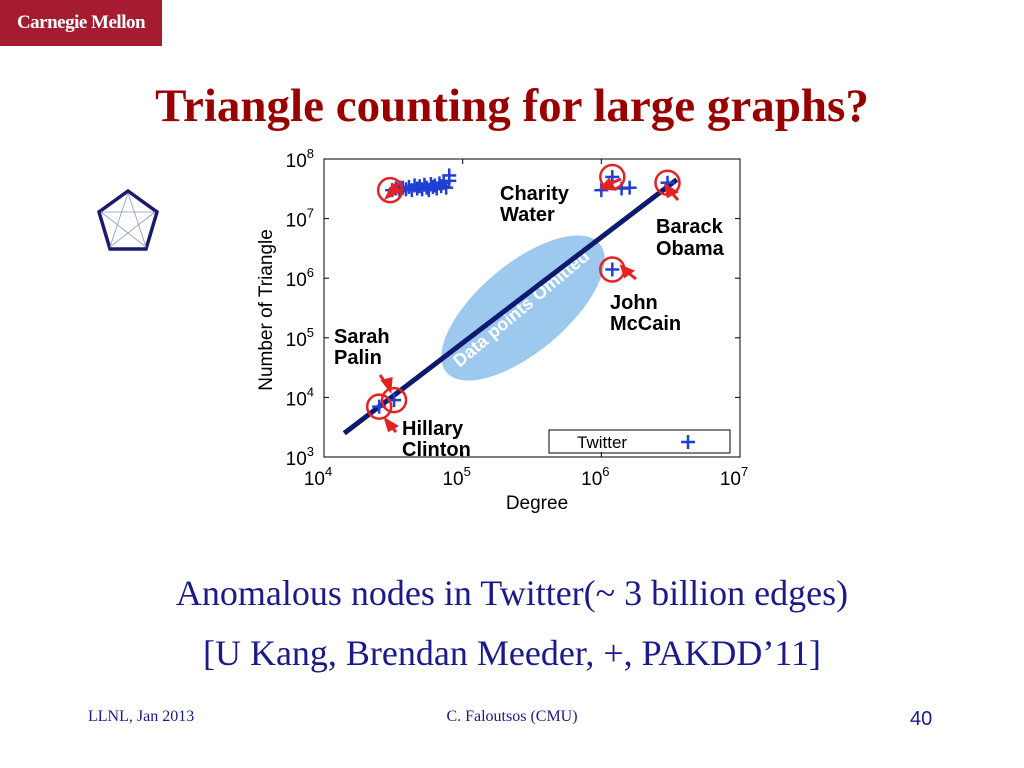 The image size is (1024, 768). What do you see at coordinates (300, 278) in the screenshot?
I see `y-tick-label: 10⁶` at bounding box center [300, 278].